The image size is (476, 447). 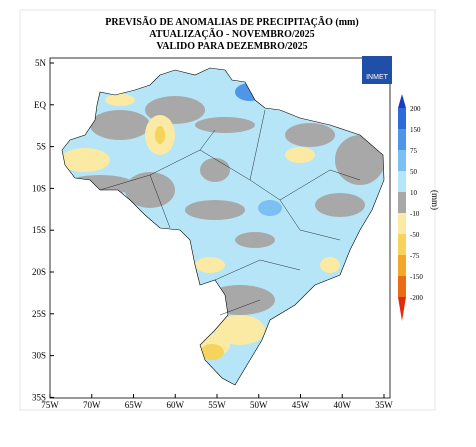 I want to click on logo-box, so click(x=377, y=70).